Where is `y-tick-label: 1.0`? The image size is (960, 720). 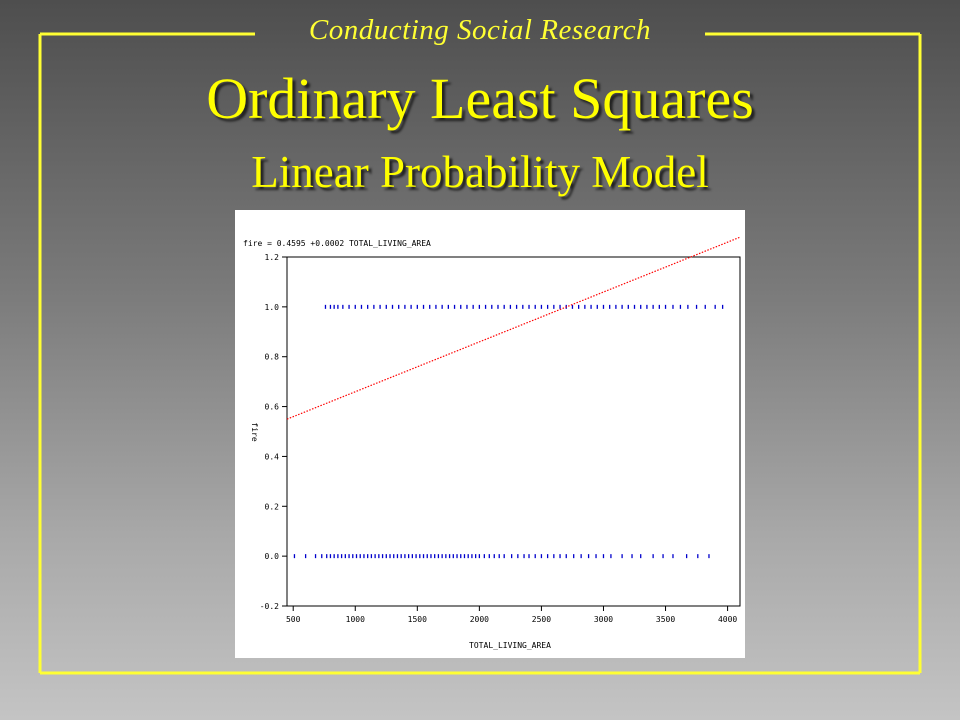 y-tick-label: 1.0 is located at coordinates (272, 307).